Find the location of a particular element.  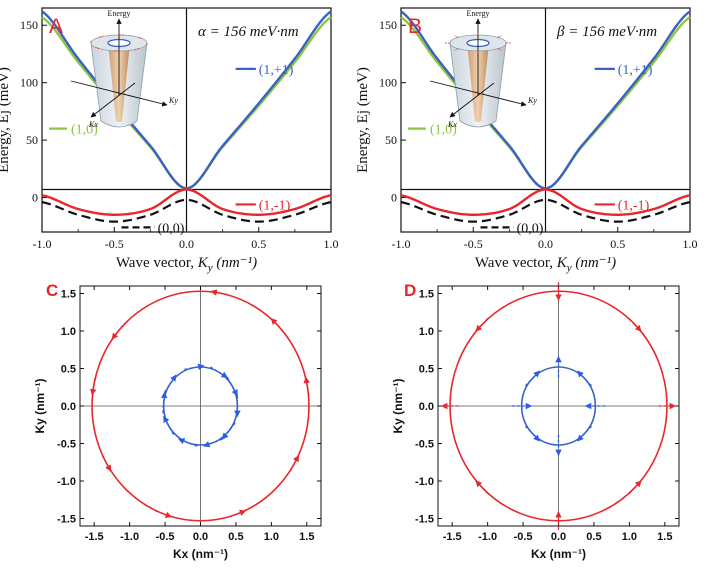

inset-cone-diagram: Energy Ky Kx is located at coordinates (124, 69).